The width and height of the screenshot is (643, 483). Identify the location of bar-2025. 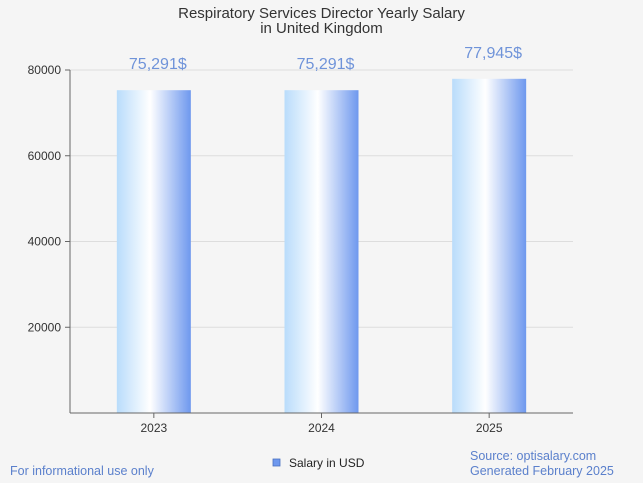
(489, 245).